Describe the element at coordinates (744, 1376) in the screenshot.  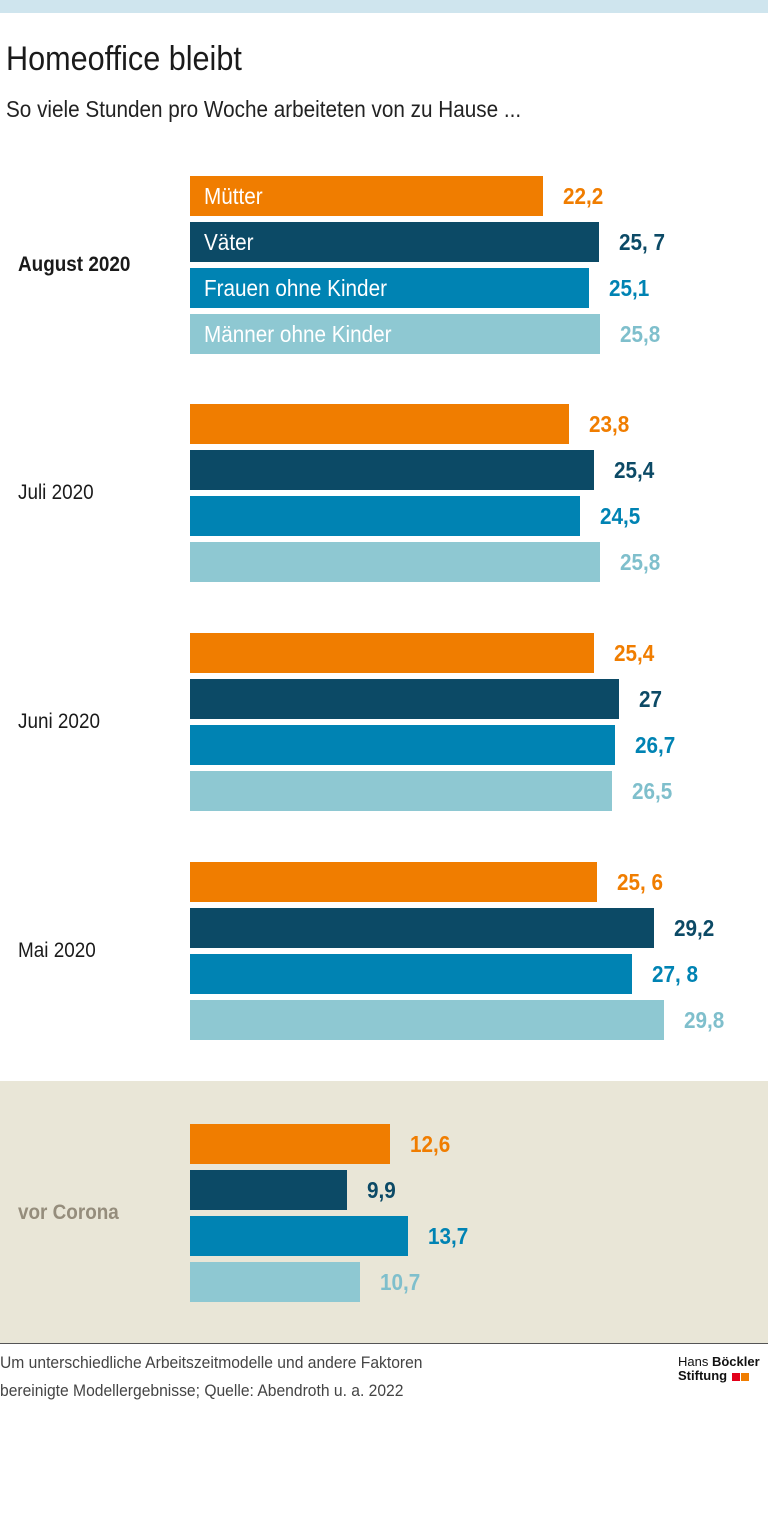
I see `logo-orange-square` at that location.